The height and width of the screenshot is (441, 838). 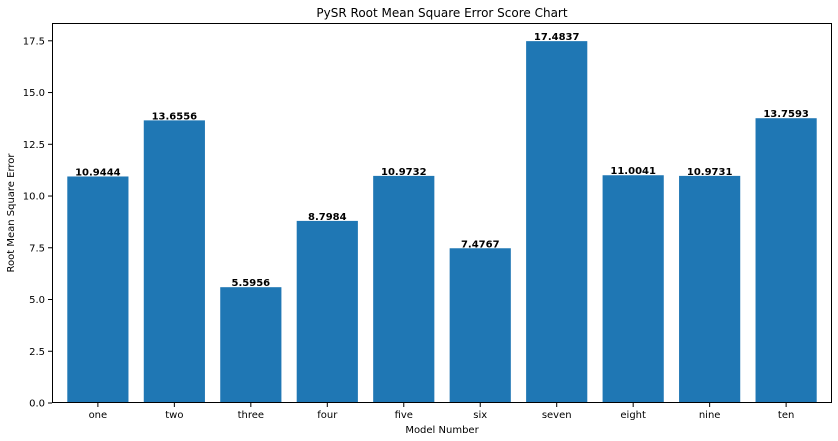 What do you see at coordinates (11, 213) in the screenshot?
I see `y-axis-title: Root Mean Square Error` at bounding box center [11, 213].